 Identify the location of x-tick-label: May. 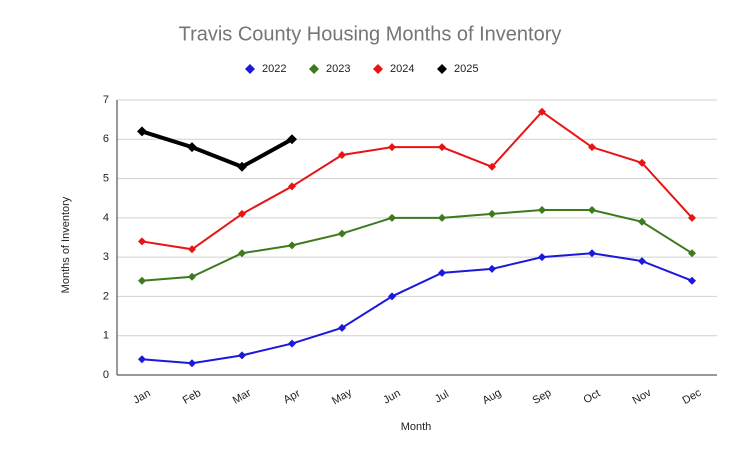
(342, 396).